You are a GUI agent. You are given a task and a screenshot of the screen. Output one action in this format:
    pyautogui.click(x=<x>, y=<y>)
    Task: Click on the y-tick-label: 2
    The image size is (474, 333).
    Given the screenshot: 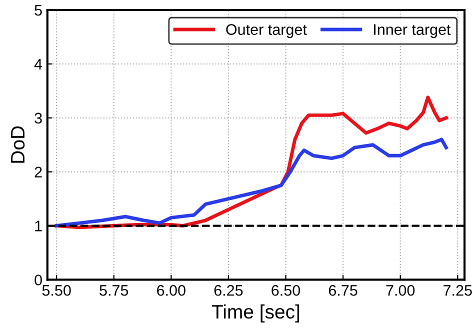 What is the action you would take?
    pyautogui.click(x=38, y=172)
    